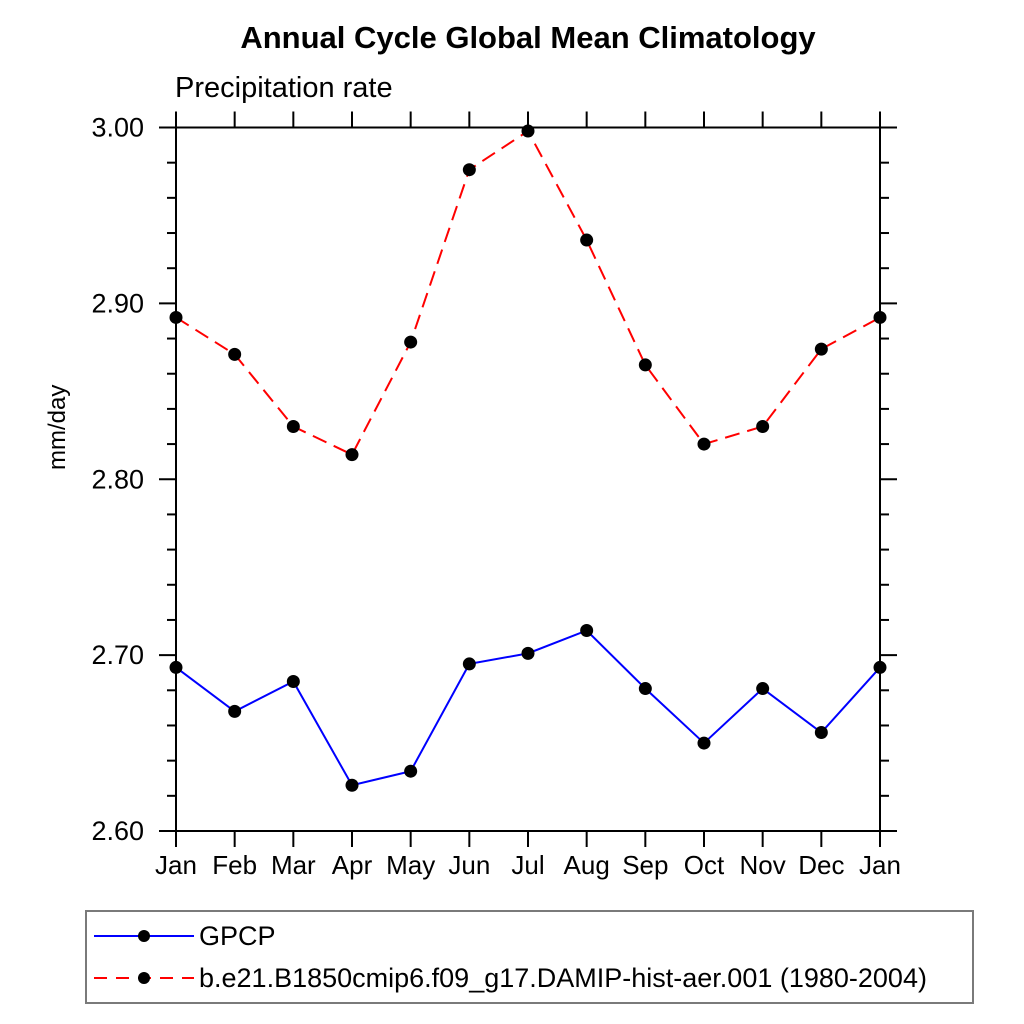 The height and width of the screenshot is (1024, 1024). Describe the element at coordinates (410, 865) in the screenshot. I see `x-tick-label: May` at that location.